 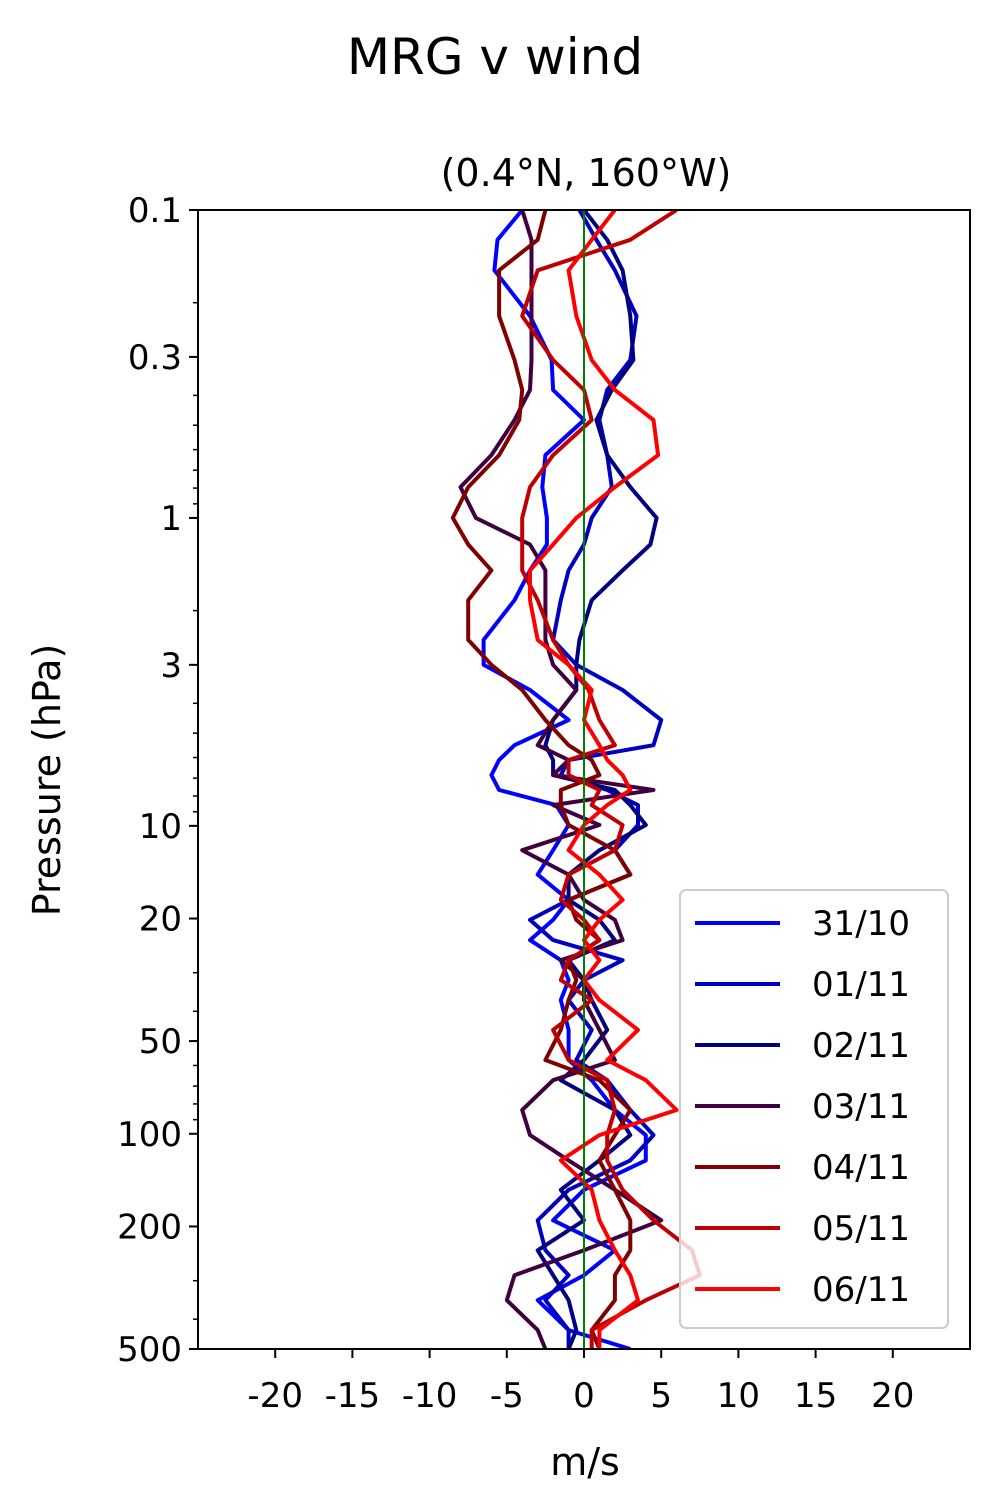 I want to click on legend-item: 06/11, so click(x=802, y=1290).